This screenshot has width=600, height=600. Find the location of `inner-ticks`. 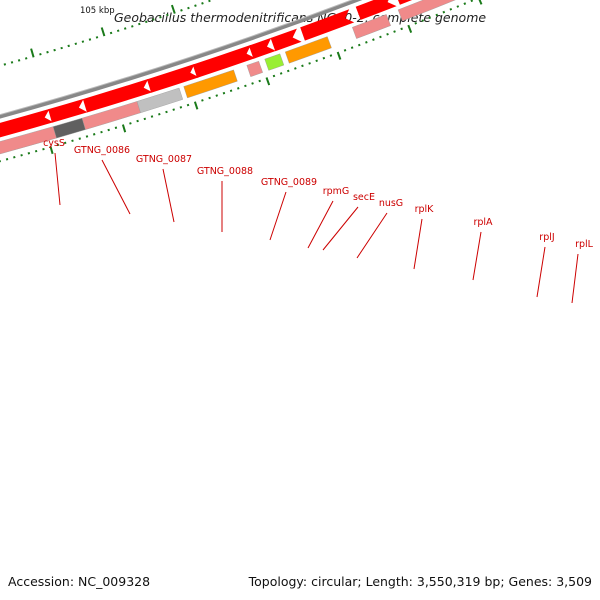

inner-ticks is located at coordinates (107, 33).